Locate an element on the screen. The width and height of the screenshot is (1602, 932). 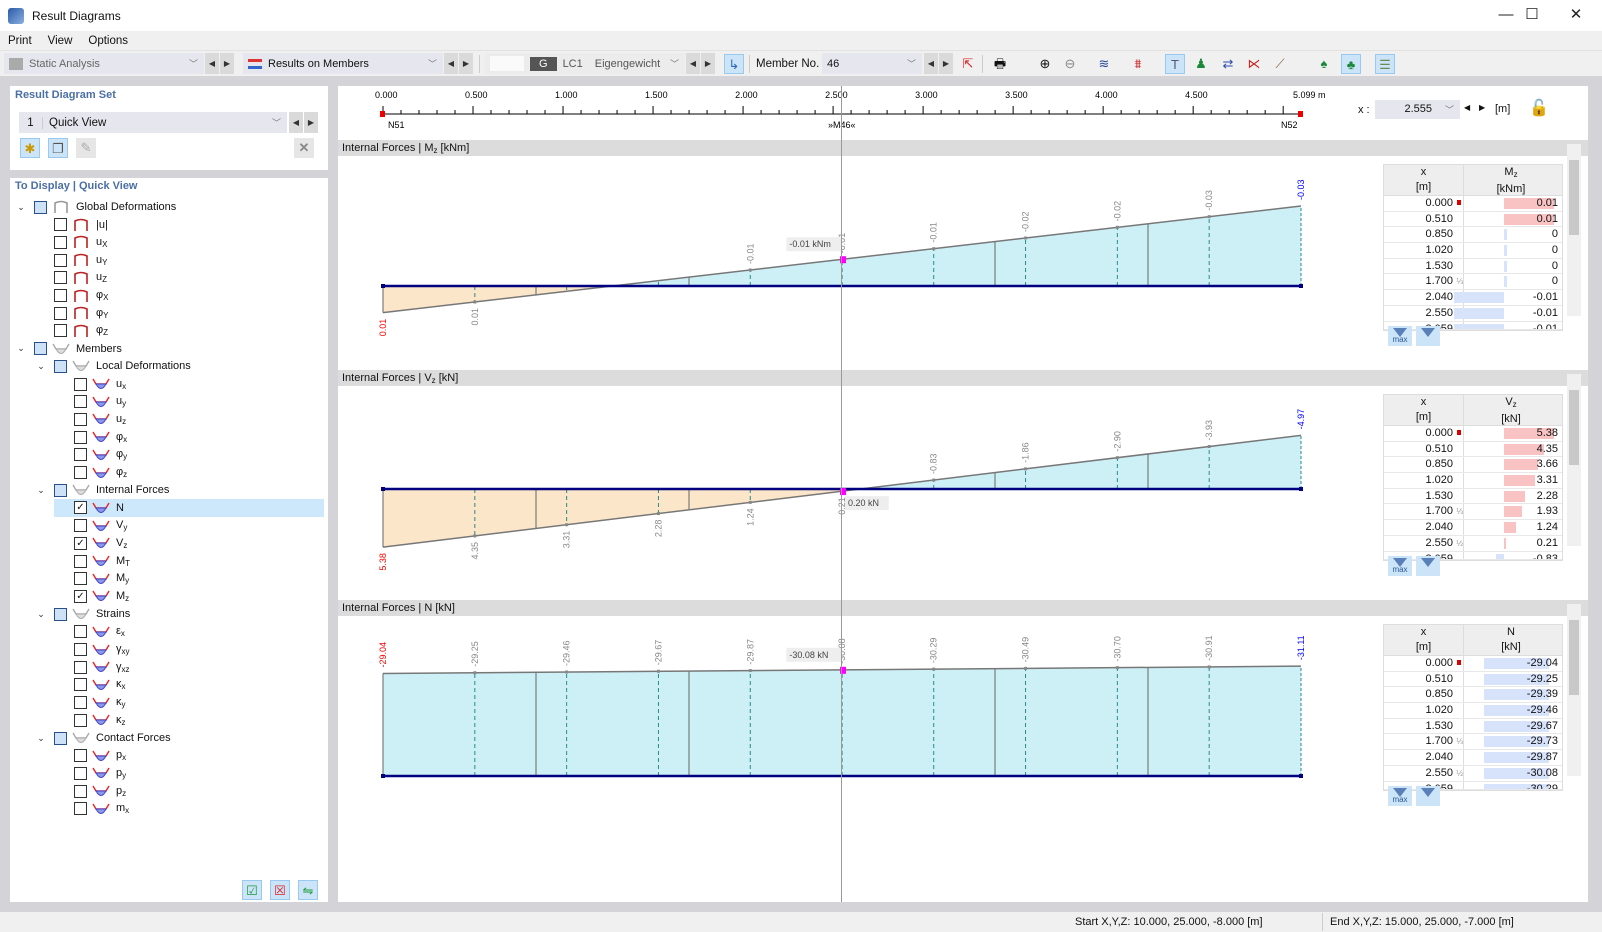
nodal-support-icon: ♠ is located at coordinates (1324, 63).